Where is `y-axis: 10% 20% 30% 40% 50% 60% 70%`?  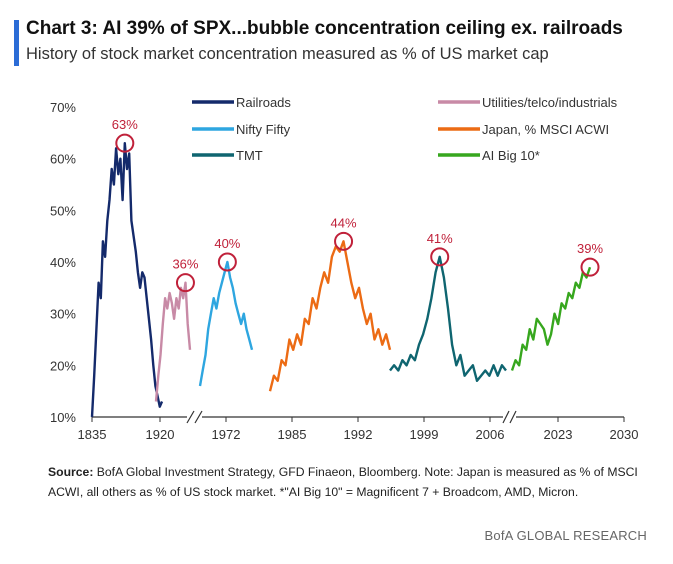 y-axis: 10% 20% 30% 40% 50% 60% 70% is located at coordinates (63, 262).